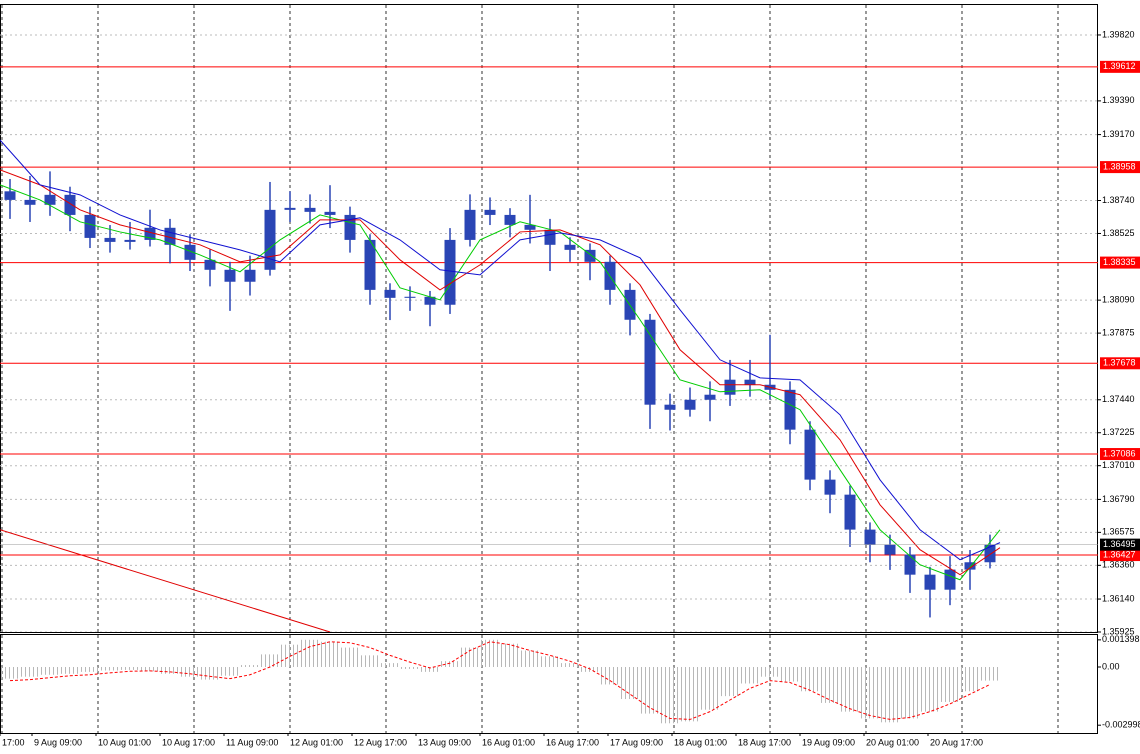 The width and height of the screenshot is (1140, 754). Describe the element at coordinates (1118, 399) in the screenshot. I see `y-tick-label: 1.37440` at that location.